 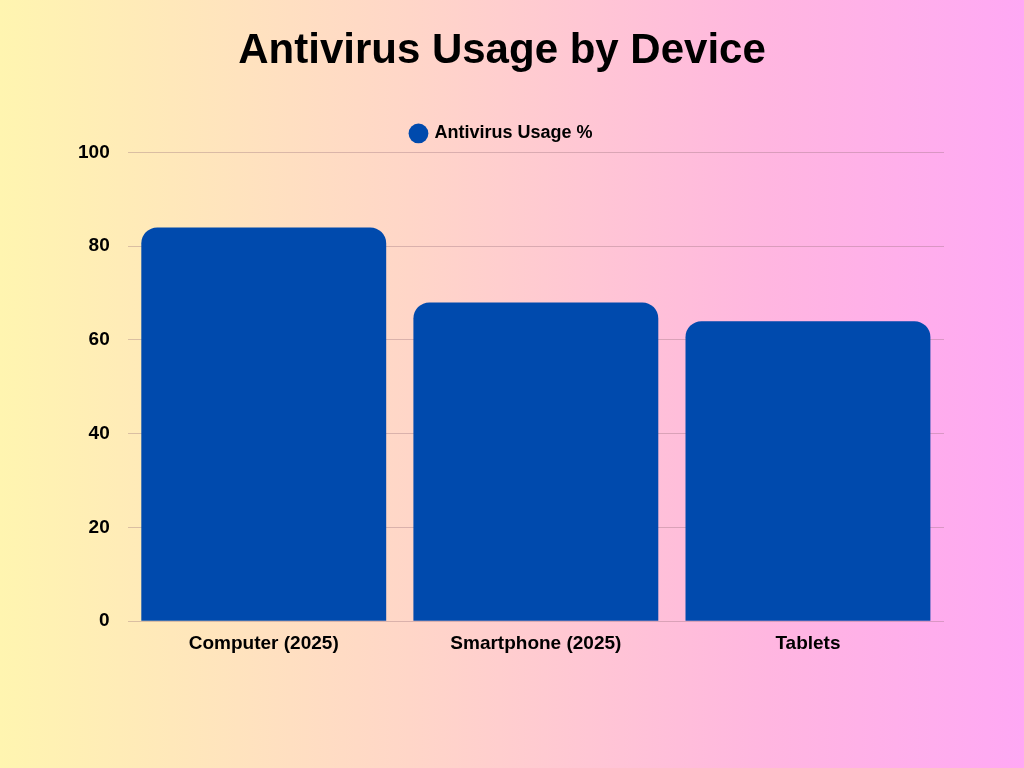 I want to click on x-tick-label: Tablets, so click(x=808, y=642).